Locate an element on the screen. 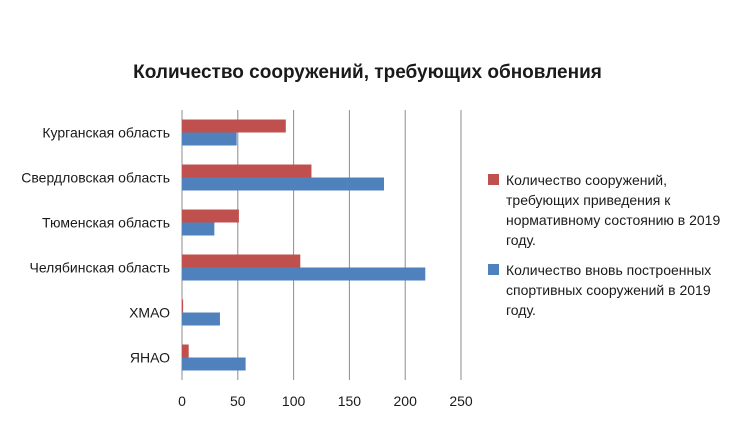 Image resolution: width=735 pixels, height=441 pixels. category-label: ХМАО is located at coordinates (149, 313).